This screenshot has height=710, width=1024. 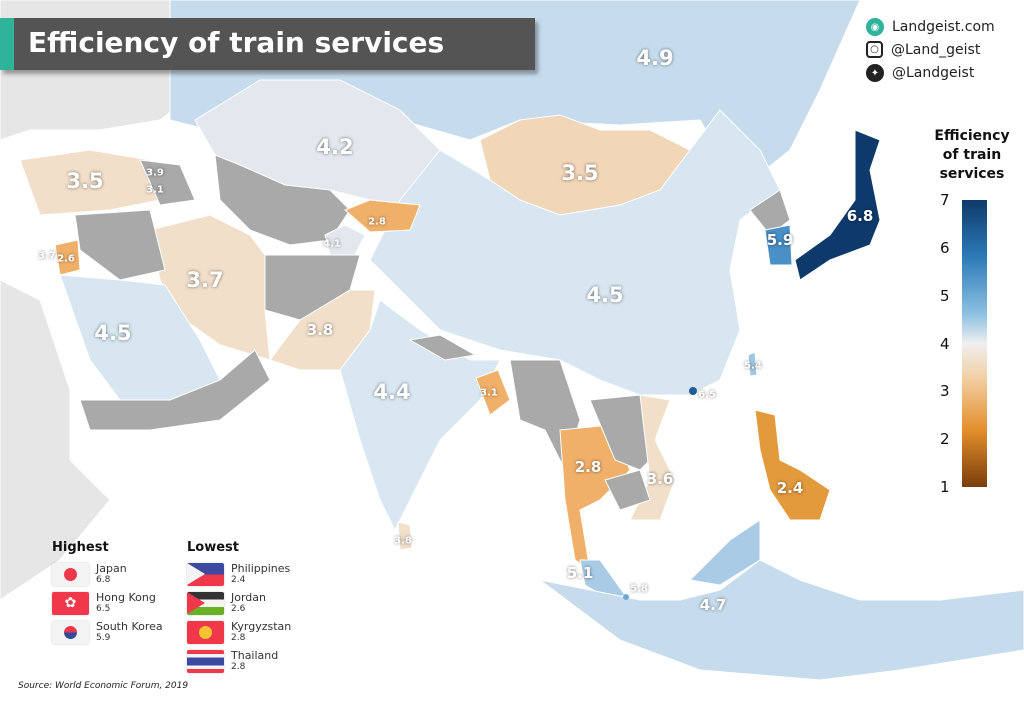 I want to click on title-banner: Efficiency of train services, so click(x=267, y=44).